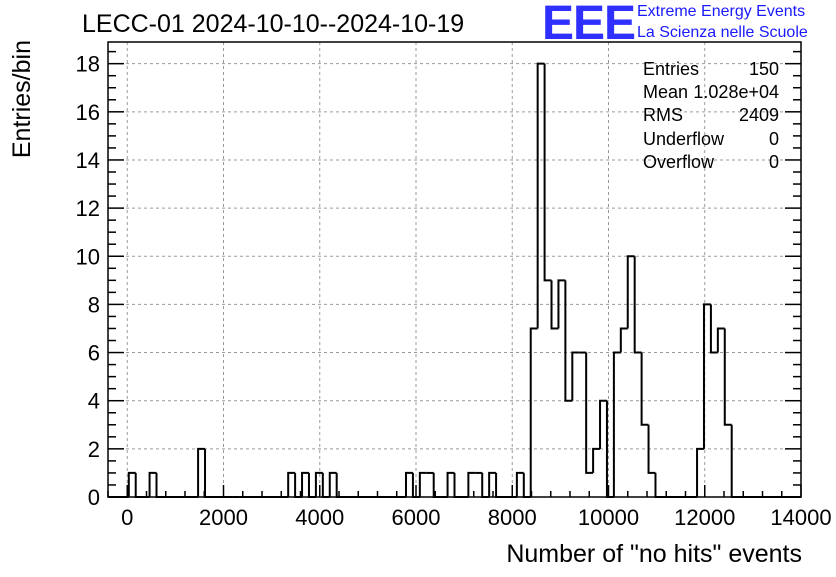 Image resolution: width=836 pixels, height=577 pixels. Describe the element at coordinates (22, 99) in the screenshot. I see `y-axis-label: Entries/bin` at that location.